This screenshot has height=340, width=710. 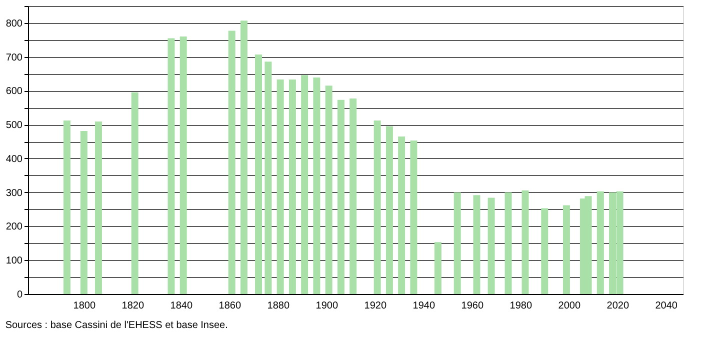 What do you see at coordinates (14, 193) in the screenshot?
I see `y-tick-label: 300` at bounding box center [14, 193].